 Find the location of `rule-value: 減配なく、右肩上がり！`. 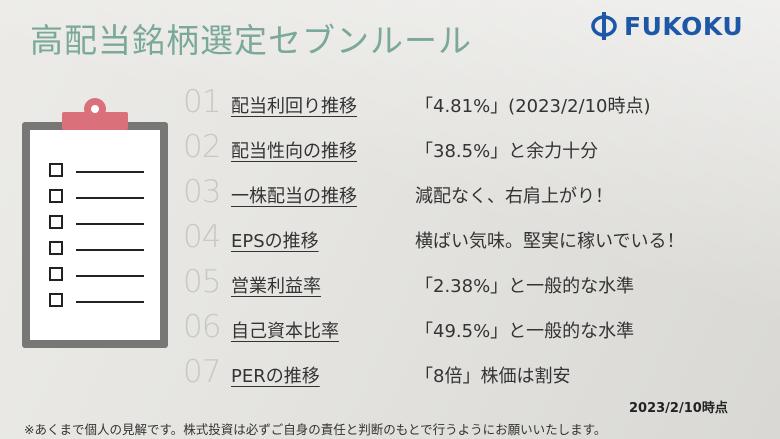

rule-value: 減配なく、右肩上がり！ is located at coordinates (514, 196).